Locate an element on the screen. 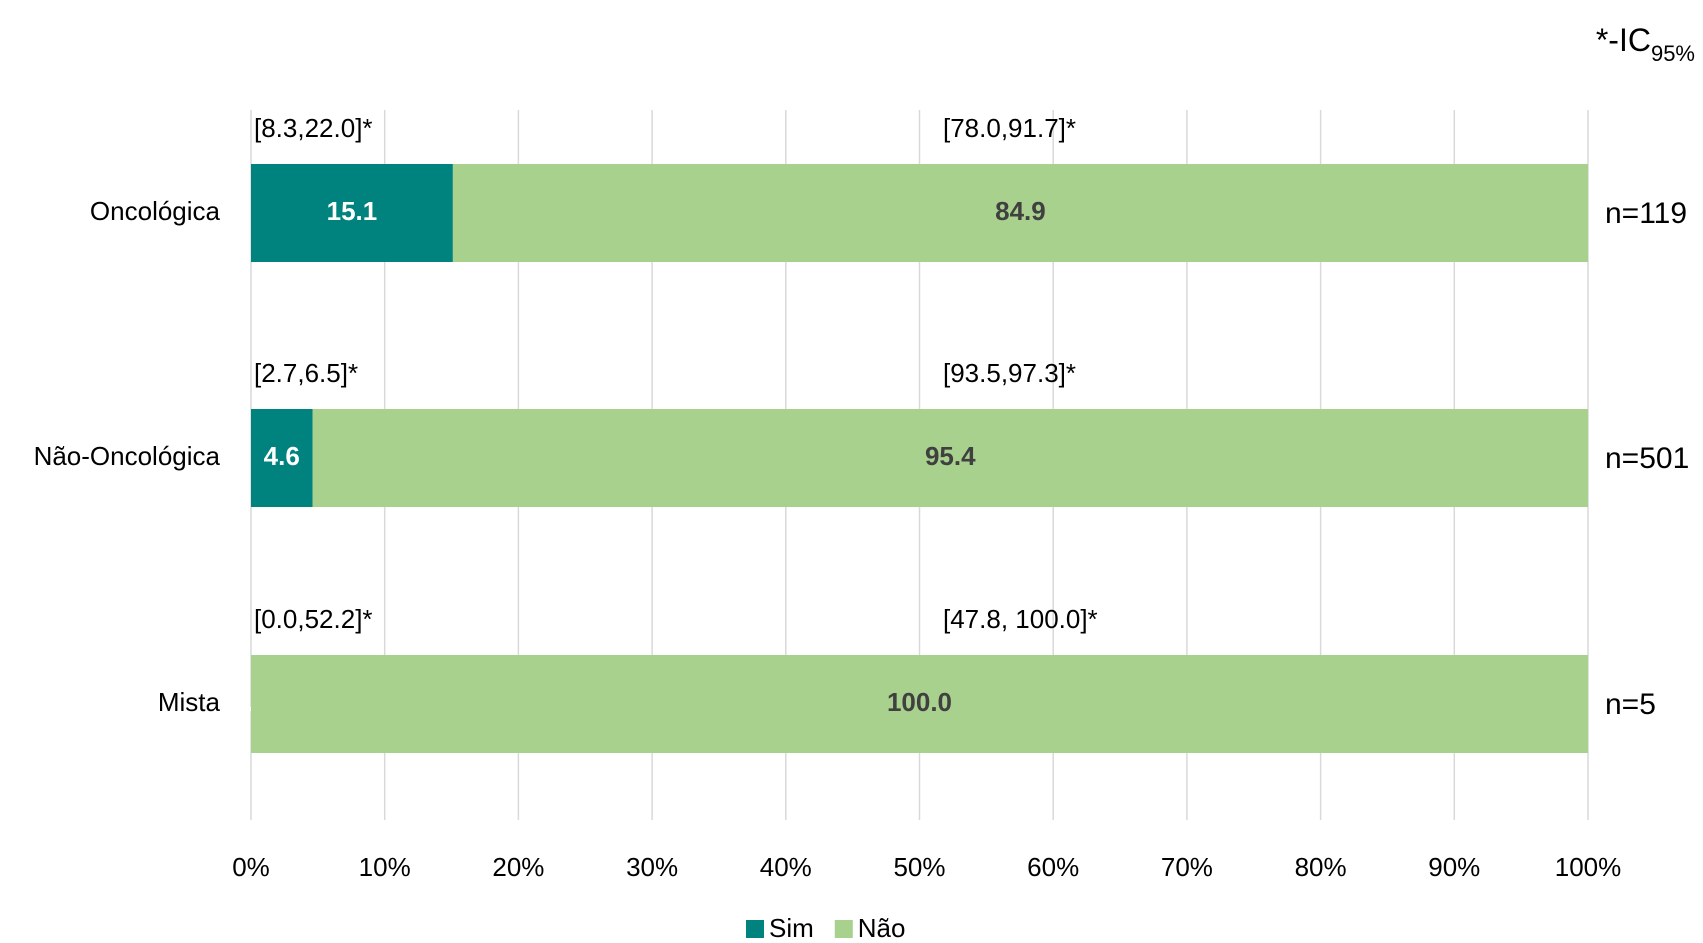 Image resolution: width=1703 pixels, height=943 pixels. x-tick-label: 30% is located at coordinates (652, 867).